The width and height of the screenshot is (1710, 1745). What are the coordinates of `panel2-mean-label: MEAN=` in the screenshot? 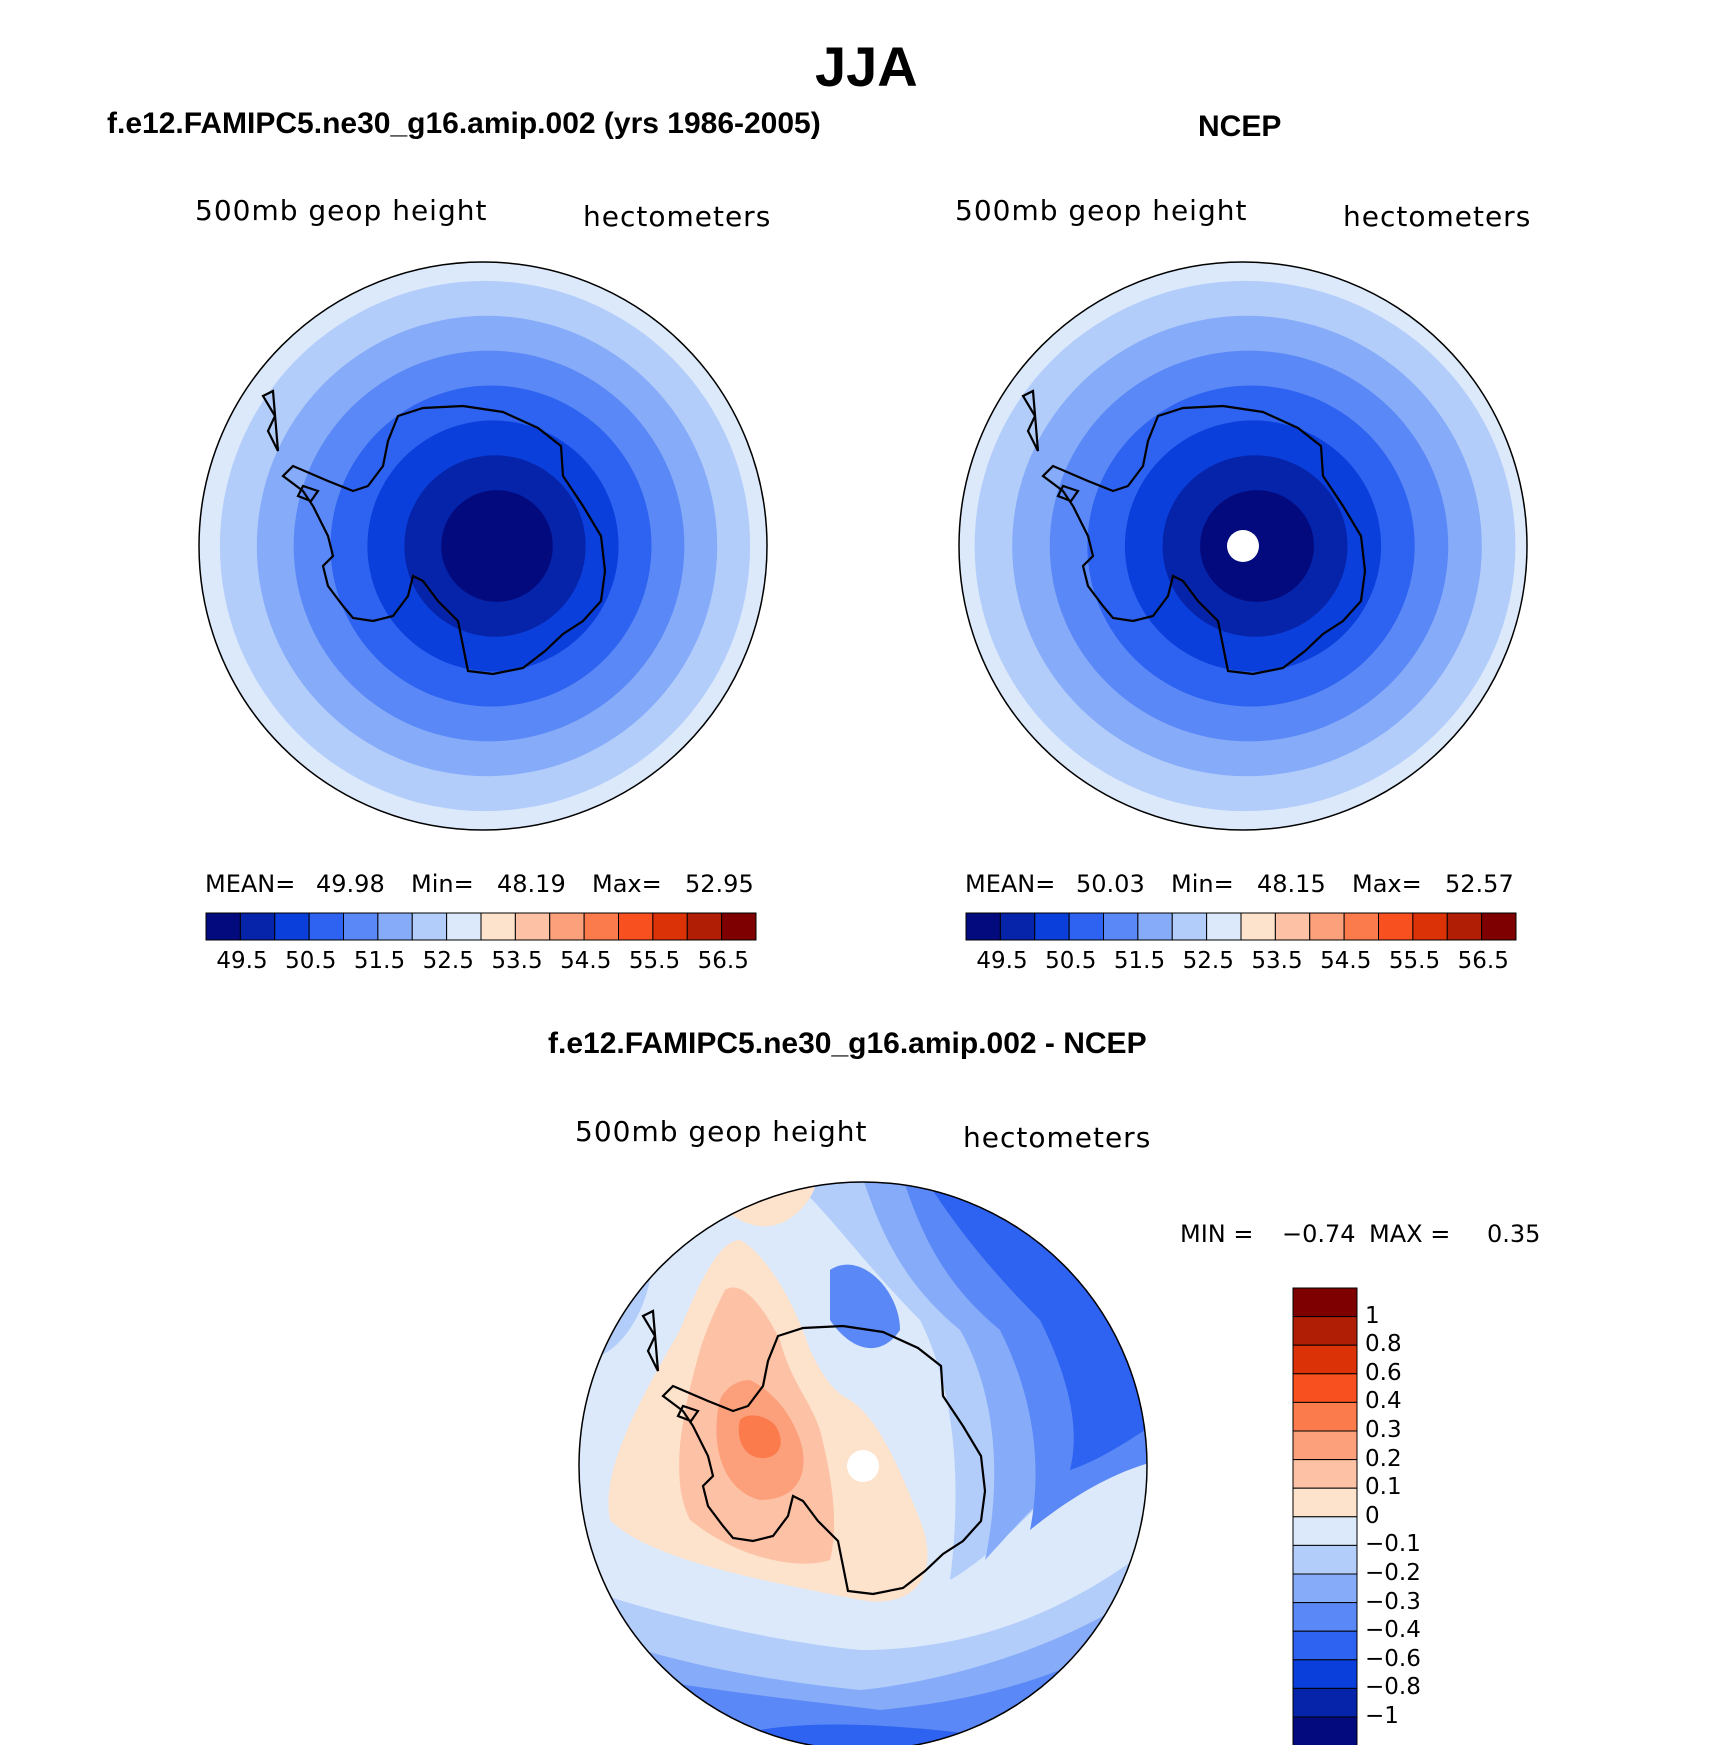 It's located at (1010, 884).